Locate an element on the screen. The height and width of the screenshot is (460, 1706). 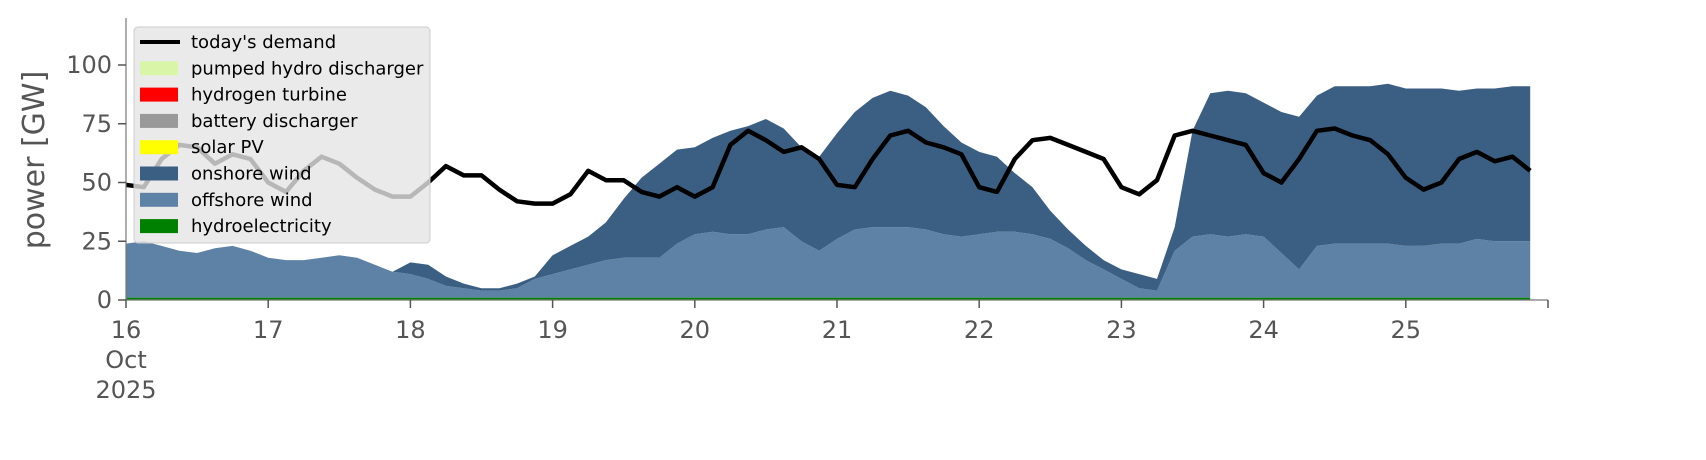
x-tick-label: 21 is located at coordinates (837, 330).